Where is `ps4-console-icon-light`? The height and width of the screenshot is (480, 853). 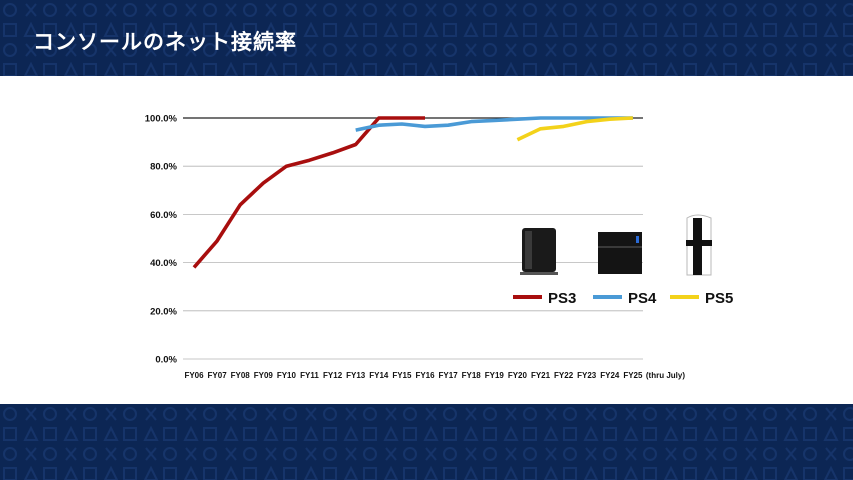
ps4-console-icon-light is located at coordinates (637, 239).